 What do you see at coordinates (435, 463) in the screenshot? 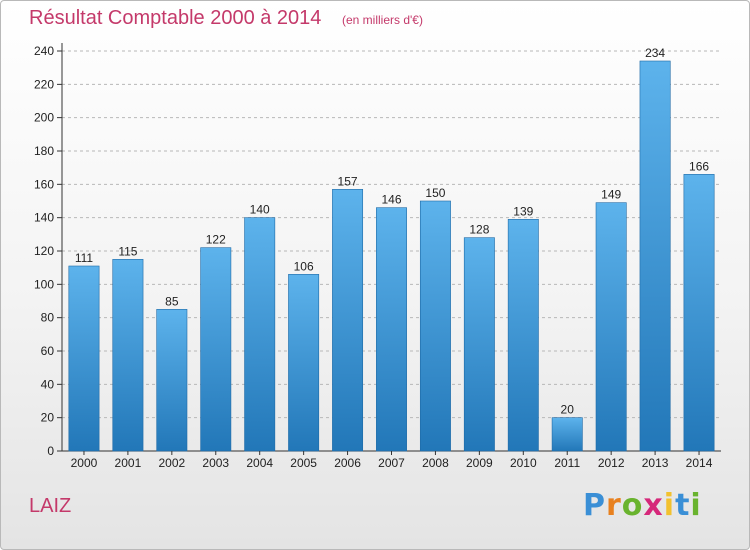
I see `x-tick-label: 2008` at bounding box center [435, 463].